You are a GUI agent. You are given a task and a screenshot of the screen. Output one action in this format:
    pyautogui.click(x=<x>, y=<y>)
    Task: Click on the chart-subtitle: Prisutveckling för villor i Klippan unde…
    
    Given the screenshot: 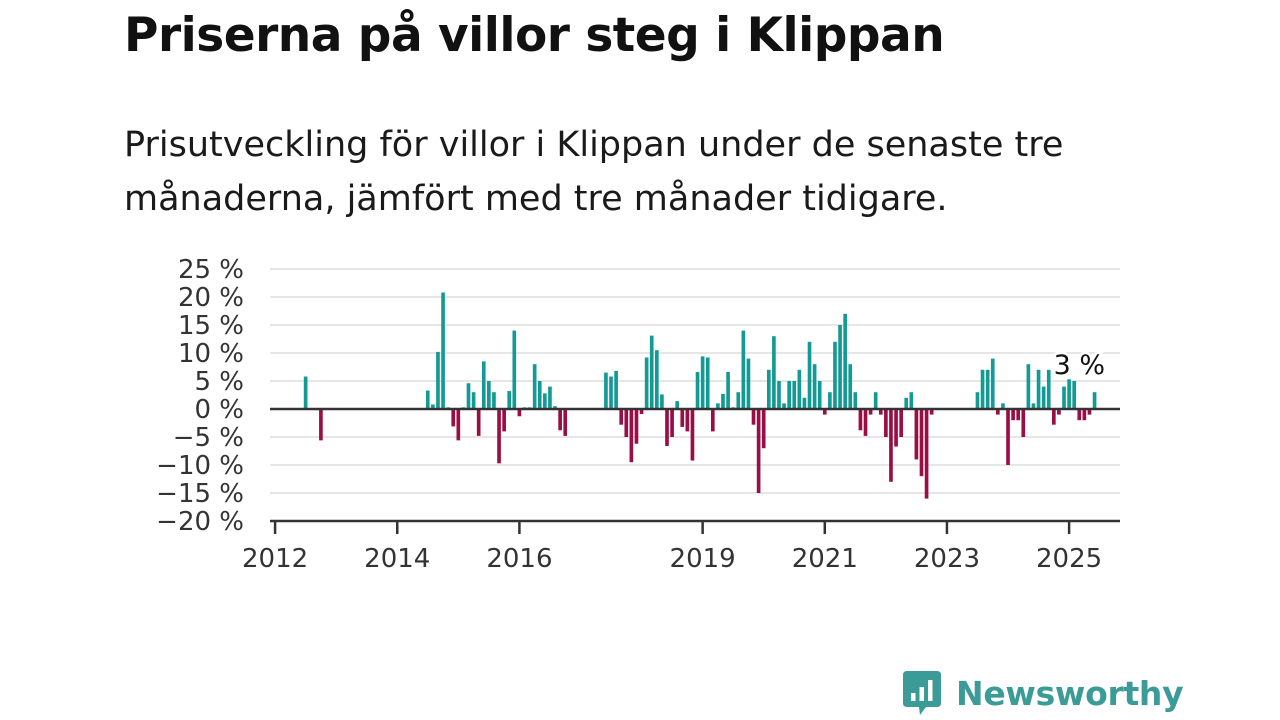 What is the action you would take?
    pyautogui.click(x=594, y=172)
    